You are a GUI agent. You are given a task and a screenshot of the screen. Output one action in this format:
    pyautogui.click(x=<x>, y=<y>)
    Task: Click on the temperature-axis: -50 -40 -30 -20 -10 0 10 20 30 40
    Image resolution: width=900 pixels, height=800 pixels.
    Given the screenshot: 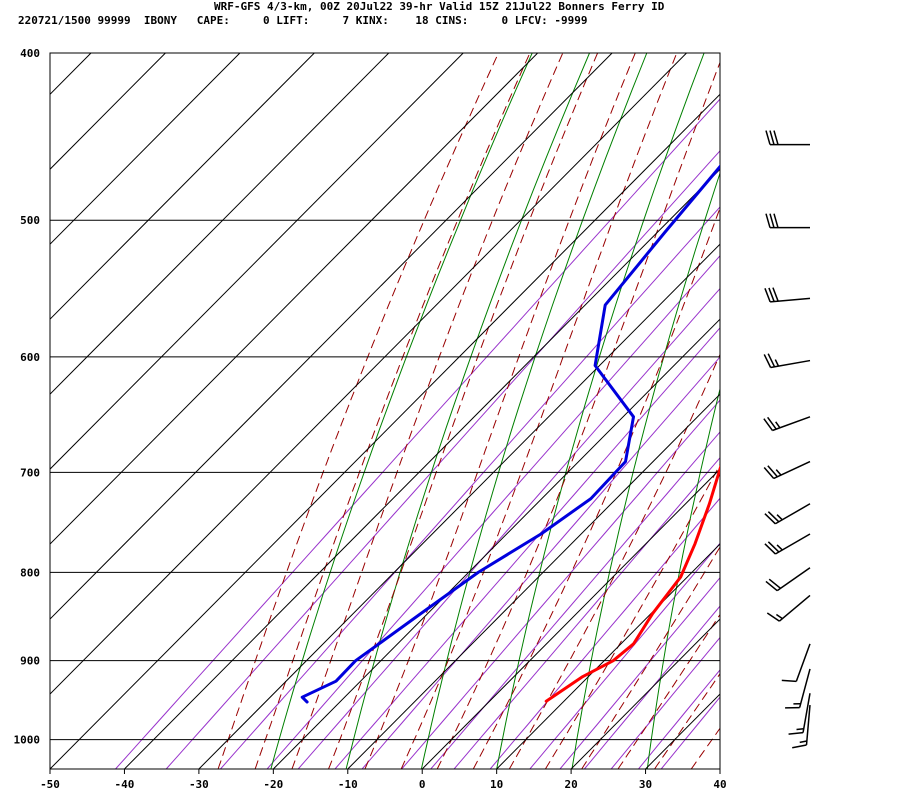 What is the action you would take?
    pyautogui.click(x=383, y=780)
    